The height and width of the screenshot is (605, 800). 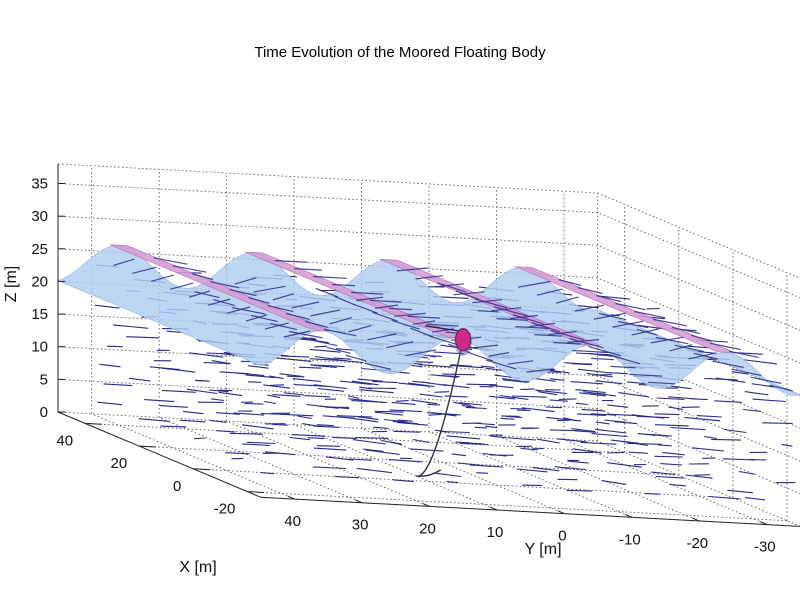 What do you see at coordinates (39, 184) in the screenshot?
I see `z-tick-label: 35` at bounding box center [39, 184].